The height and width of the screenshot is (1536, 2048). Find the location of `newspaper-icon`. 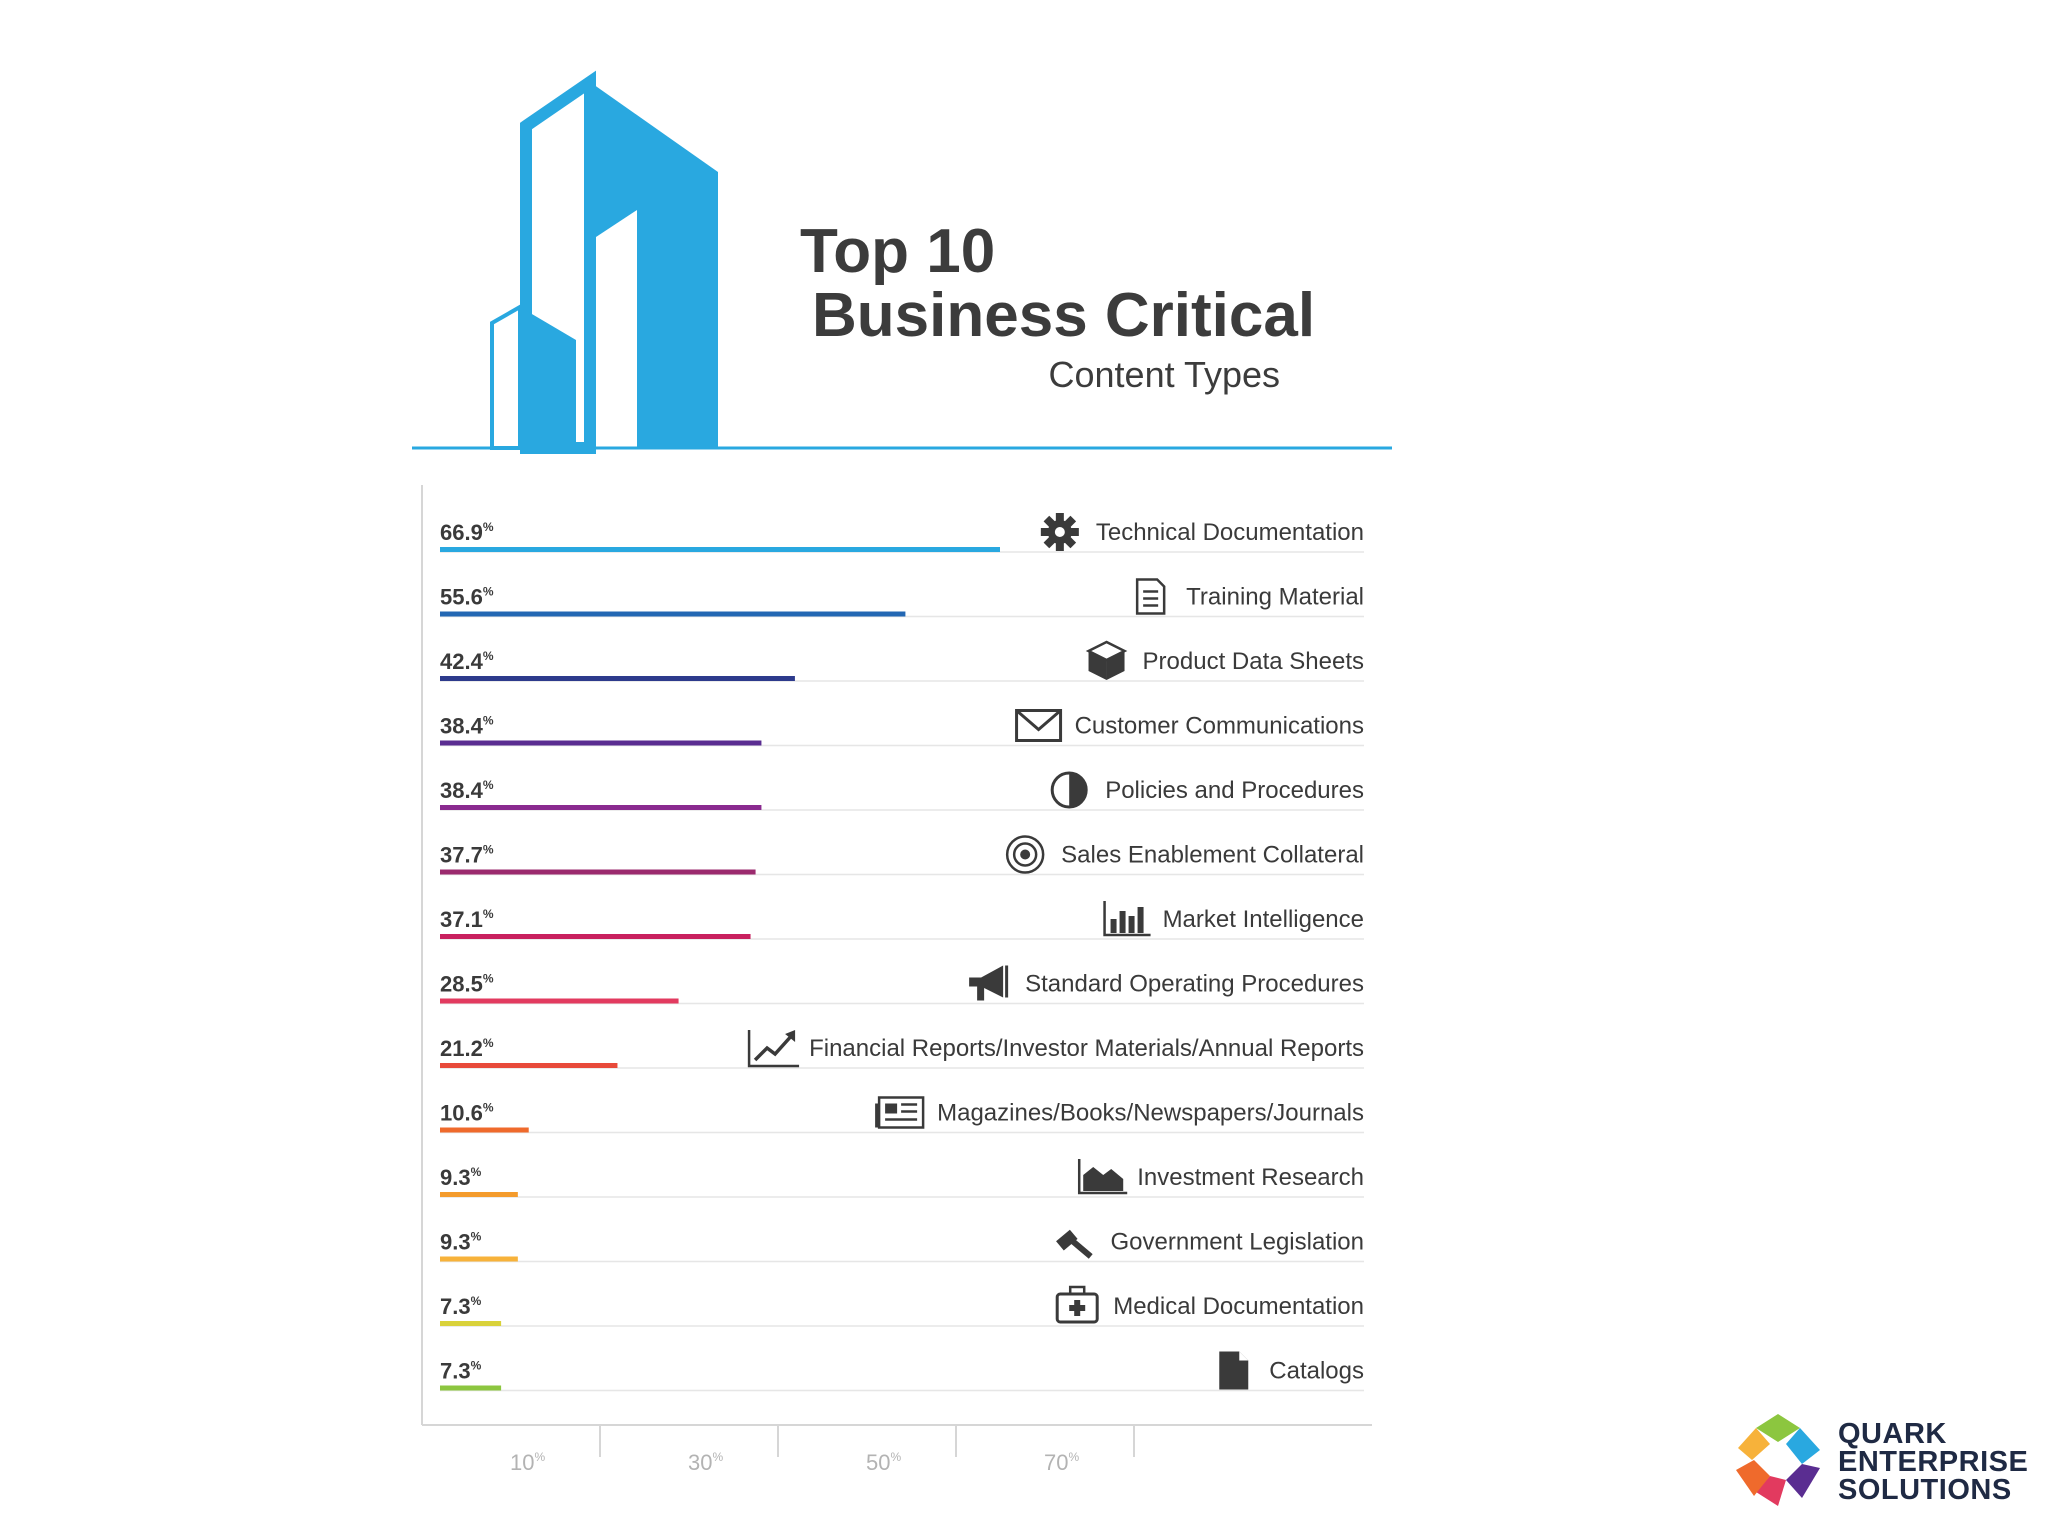

newspaper-icon is located at coordinates (900, 1112).